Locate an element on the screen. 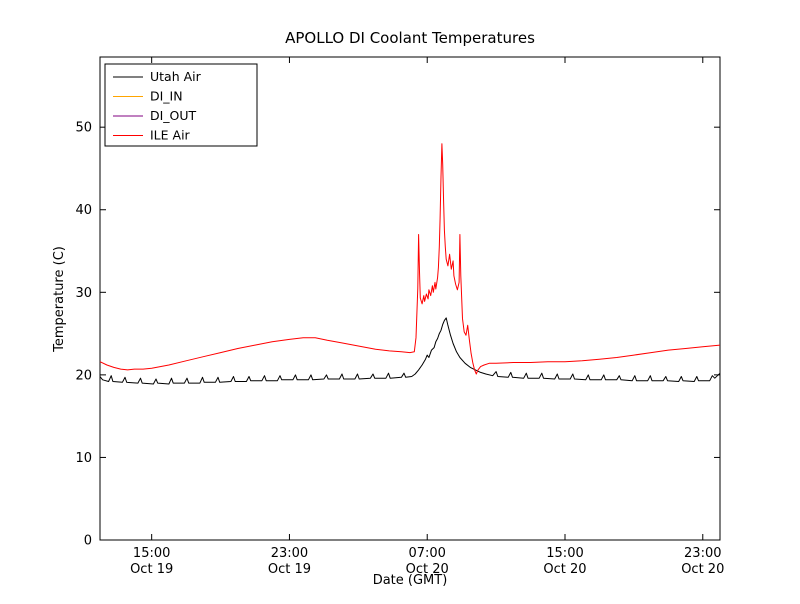  legend-box is located at coordinates (181, 105).